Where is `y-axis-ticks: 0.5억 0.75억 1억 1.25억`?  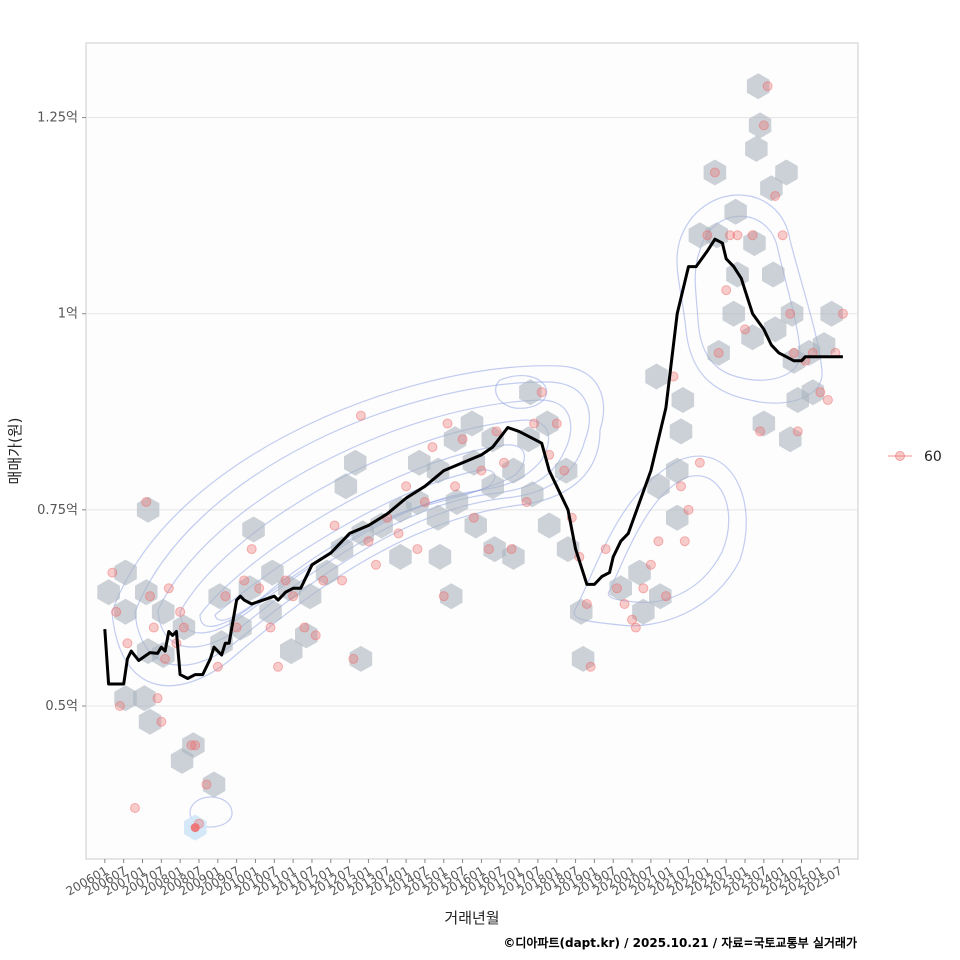 y-axis-ticks: 0.5억 0.75억 1억 1.25억 is located at coordinates (61, 412).